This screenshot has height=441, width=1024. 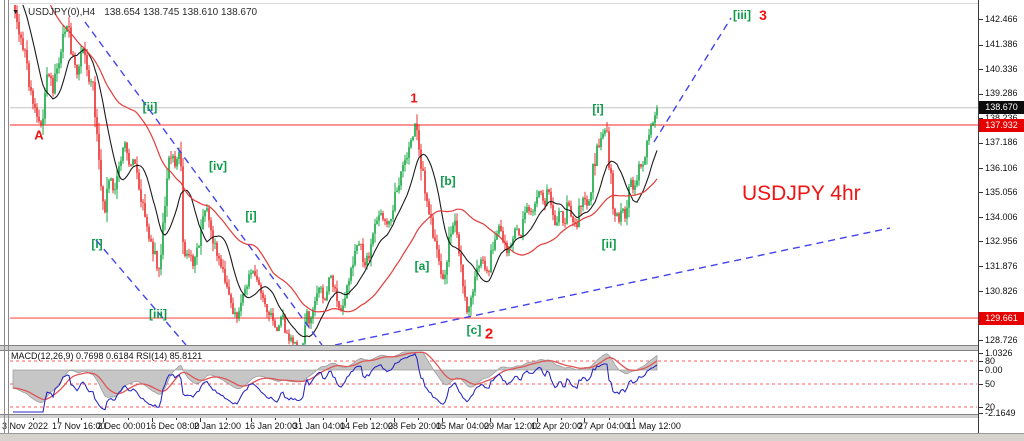 I want to click on time-tick-label: 14 Feb 12:00, so click(x=367, y=426).